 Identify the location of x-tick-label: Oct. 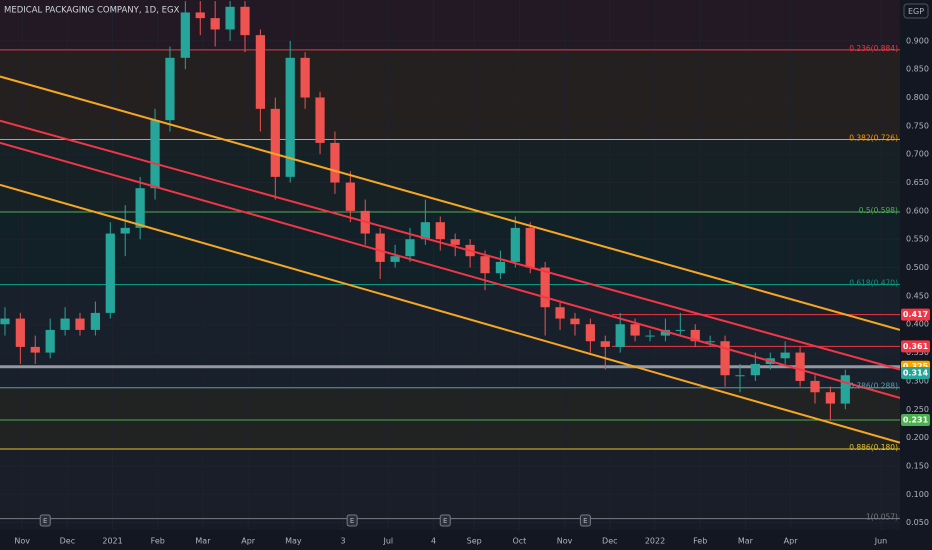
(519, 541).